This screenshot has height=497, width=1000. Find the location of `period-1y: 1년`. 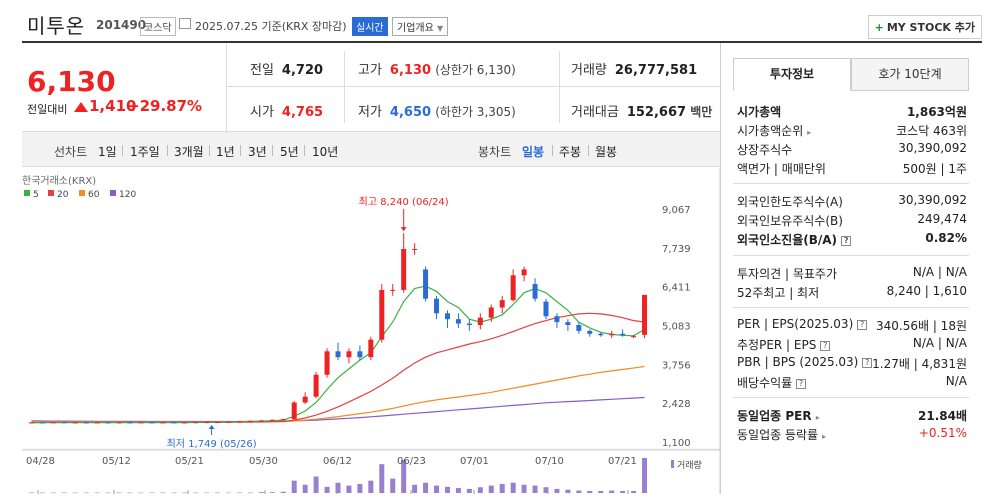

period-1y: 1년 is located at coordinates (225, 152).